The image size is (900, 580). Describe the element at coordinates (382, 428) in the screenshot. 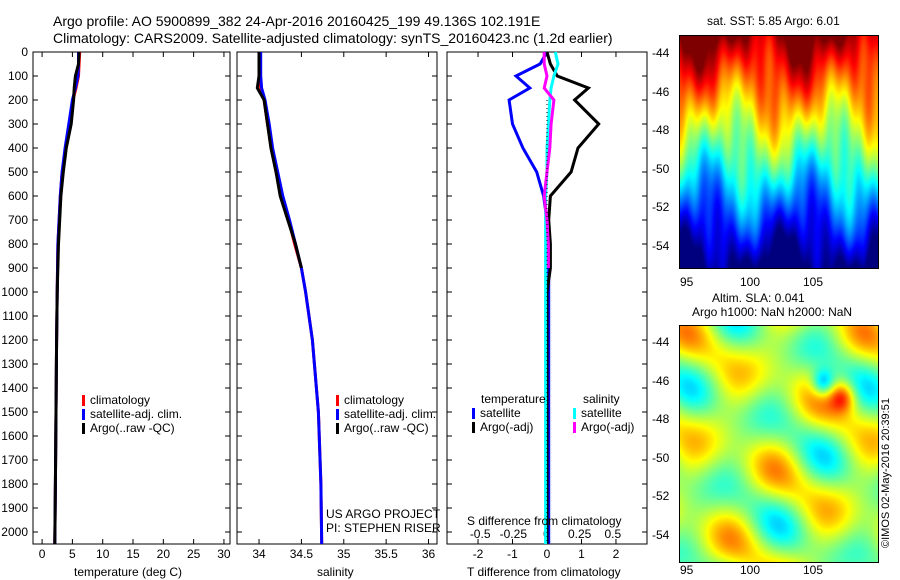

I see `legend2-argo: Argo(..raw -QC)` at that location.